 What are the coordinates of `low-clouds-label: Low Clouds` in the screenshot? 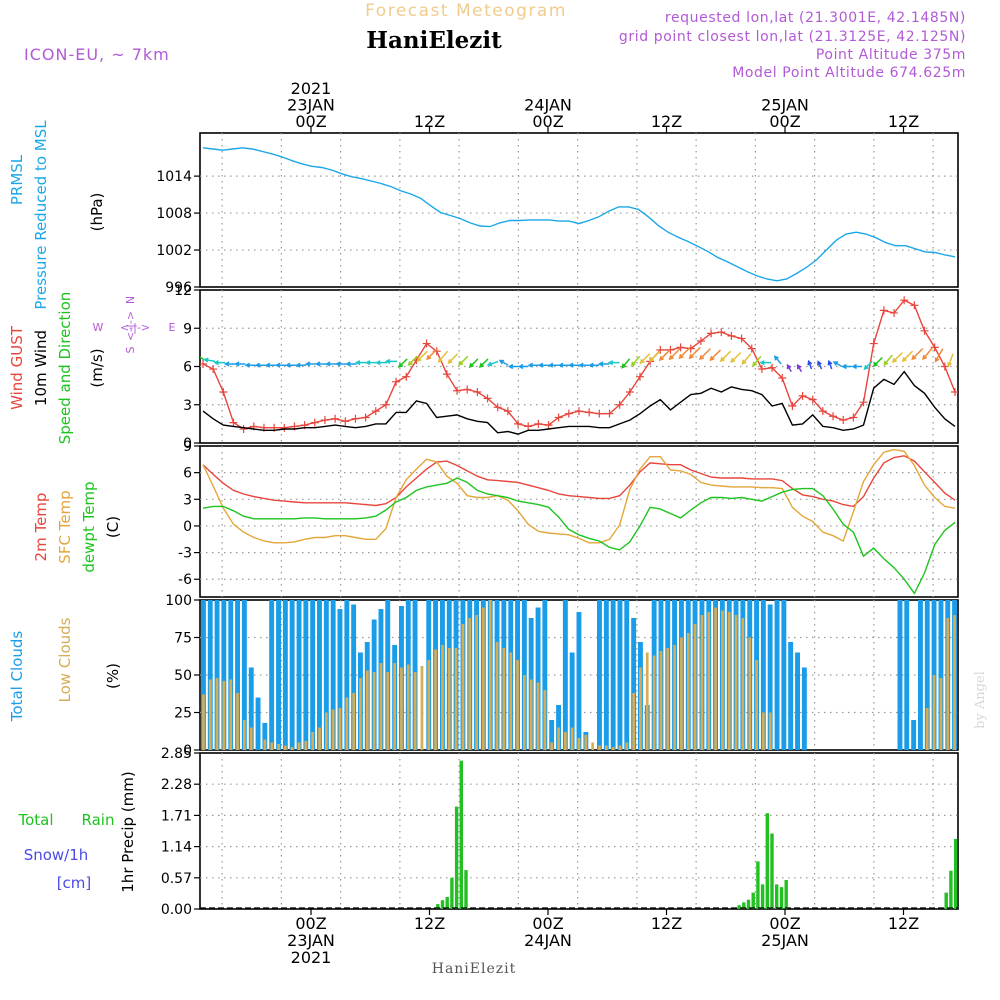 It's located at (65, 659).